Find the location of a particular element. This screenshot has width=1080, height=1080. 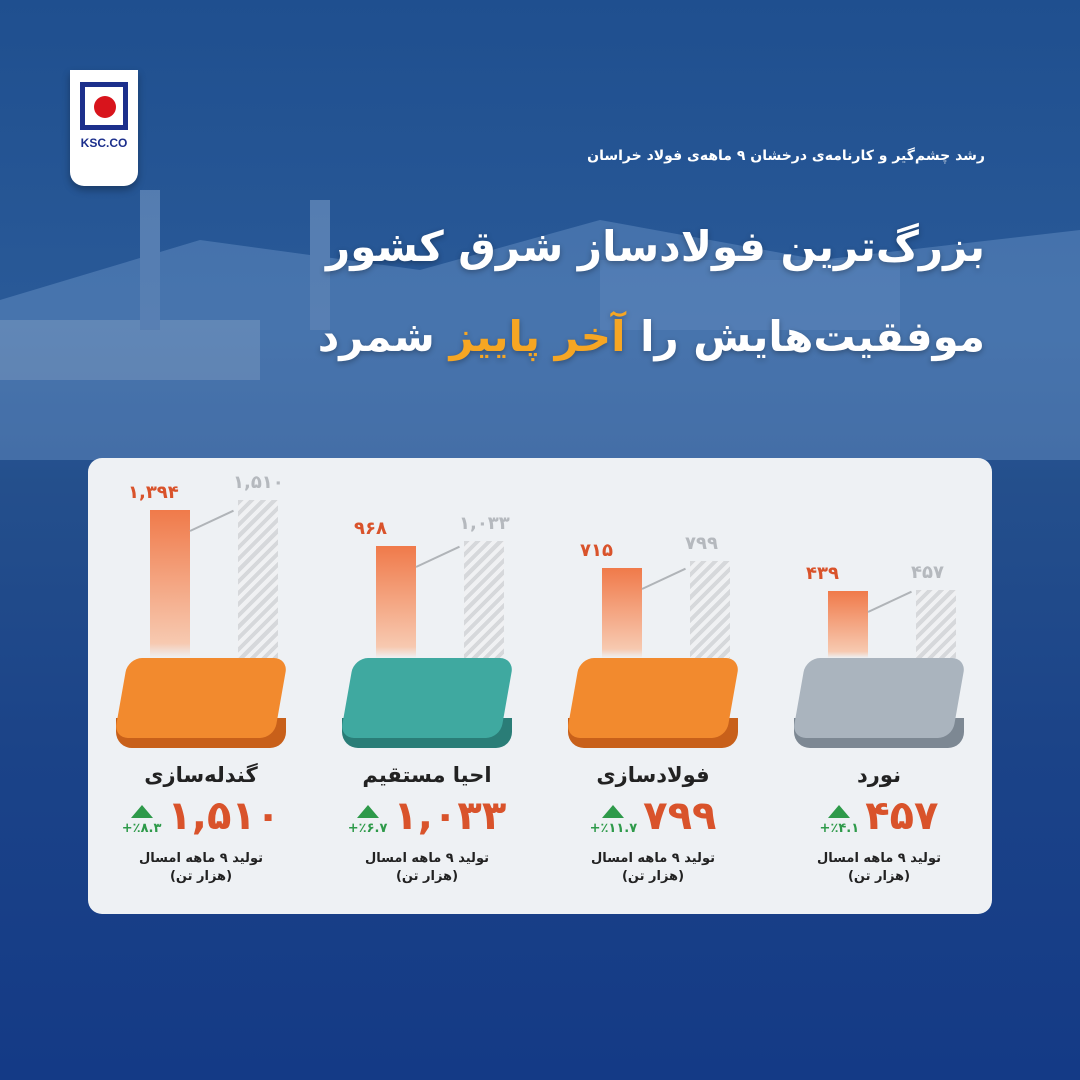

title-line-2: موفقیت‌هایش را آخر پاییز شمرد is located at coordinates (651, 336).